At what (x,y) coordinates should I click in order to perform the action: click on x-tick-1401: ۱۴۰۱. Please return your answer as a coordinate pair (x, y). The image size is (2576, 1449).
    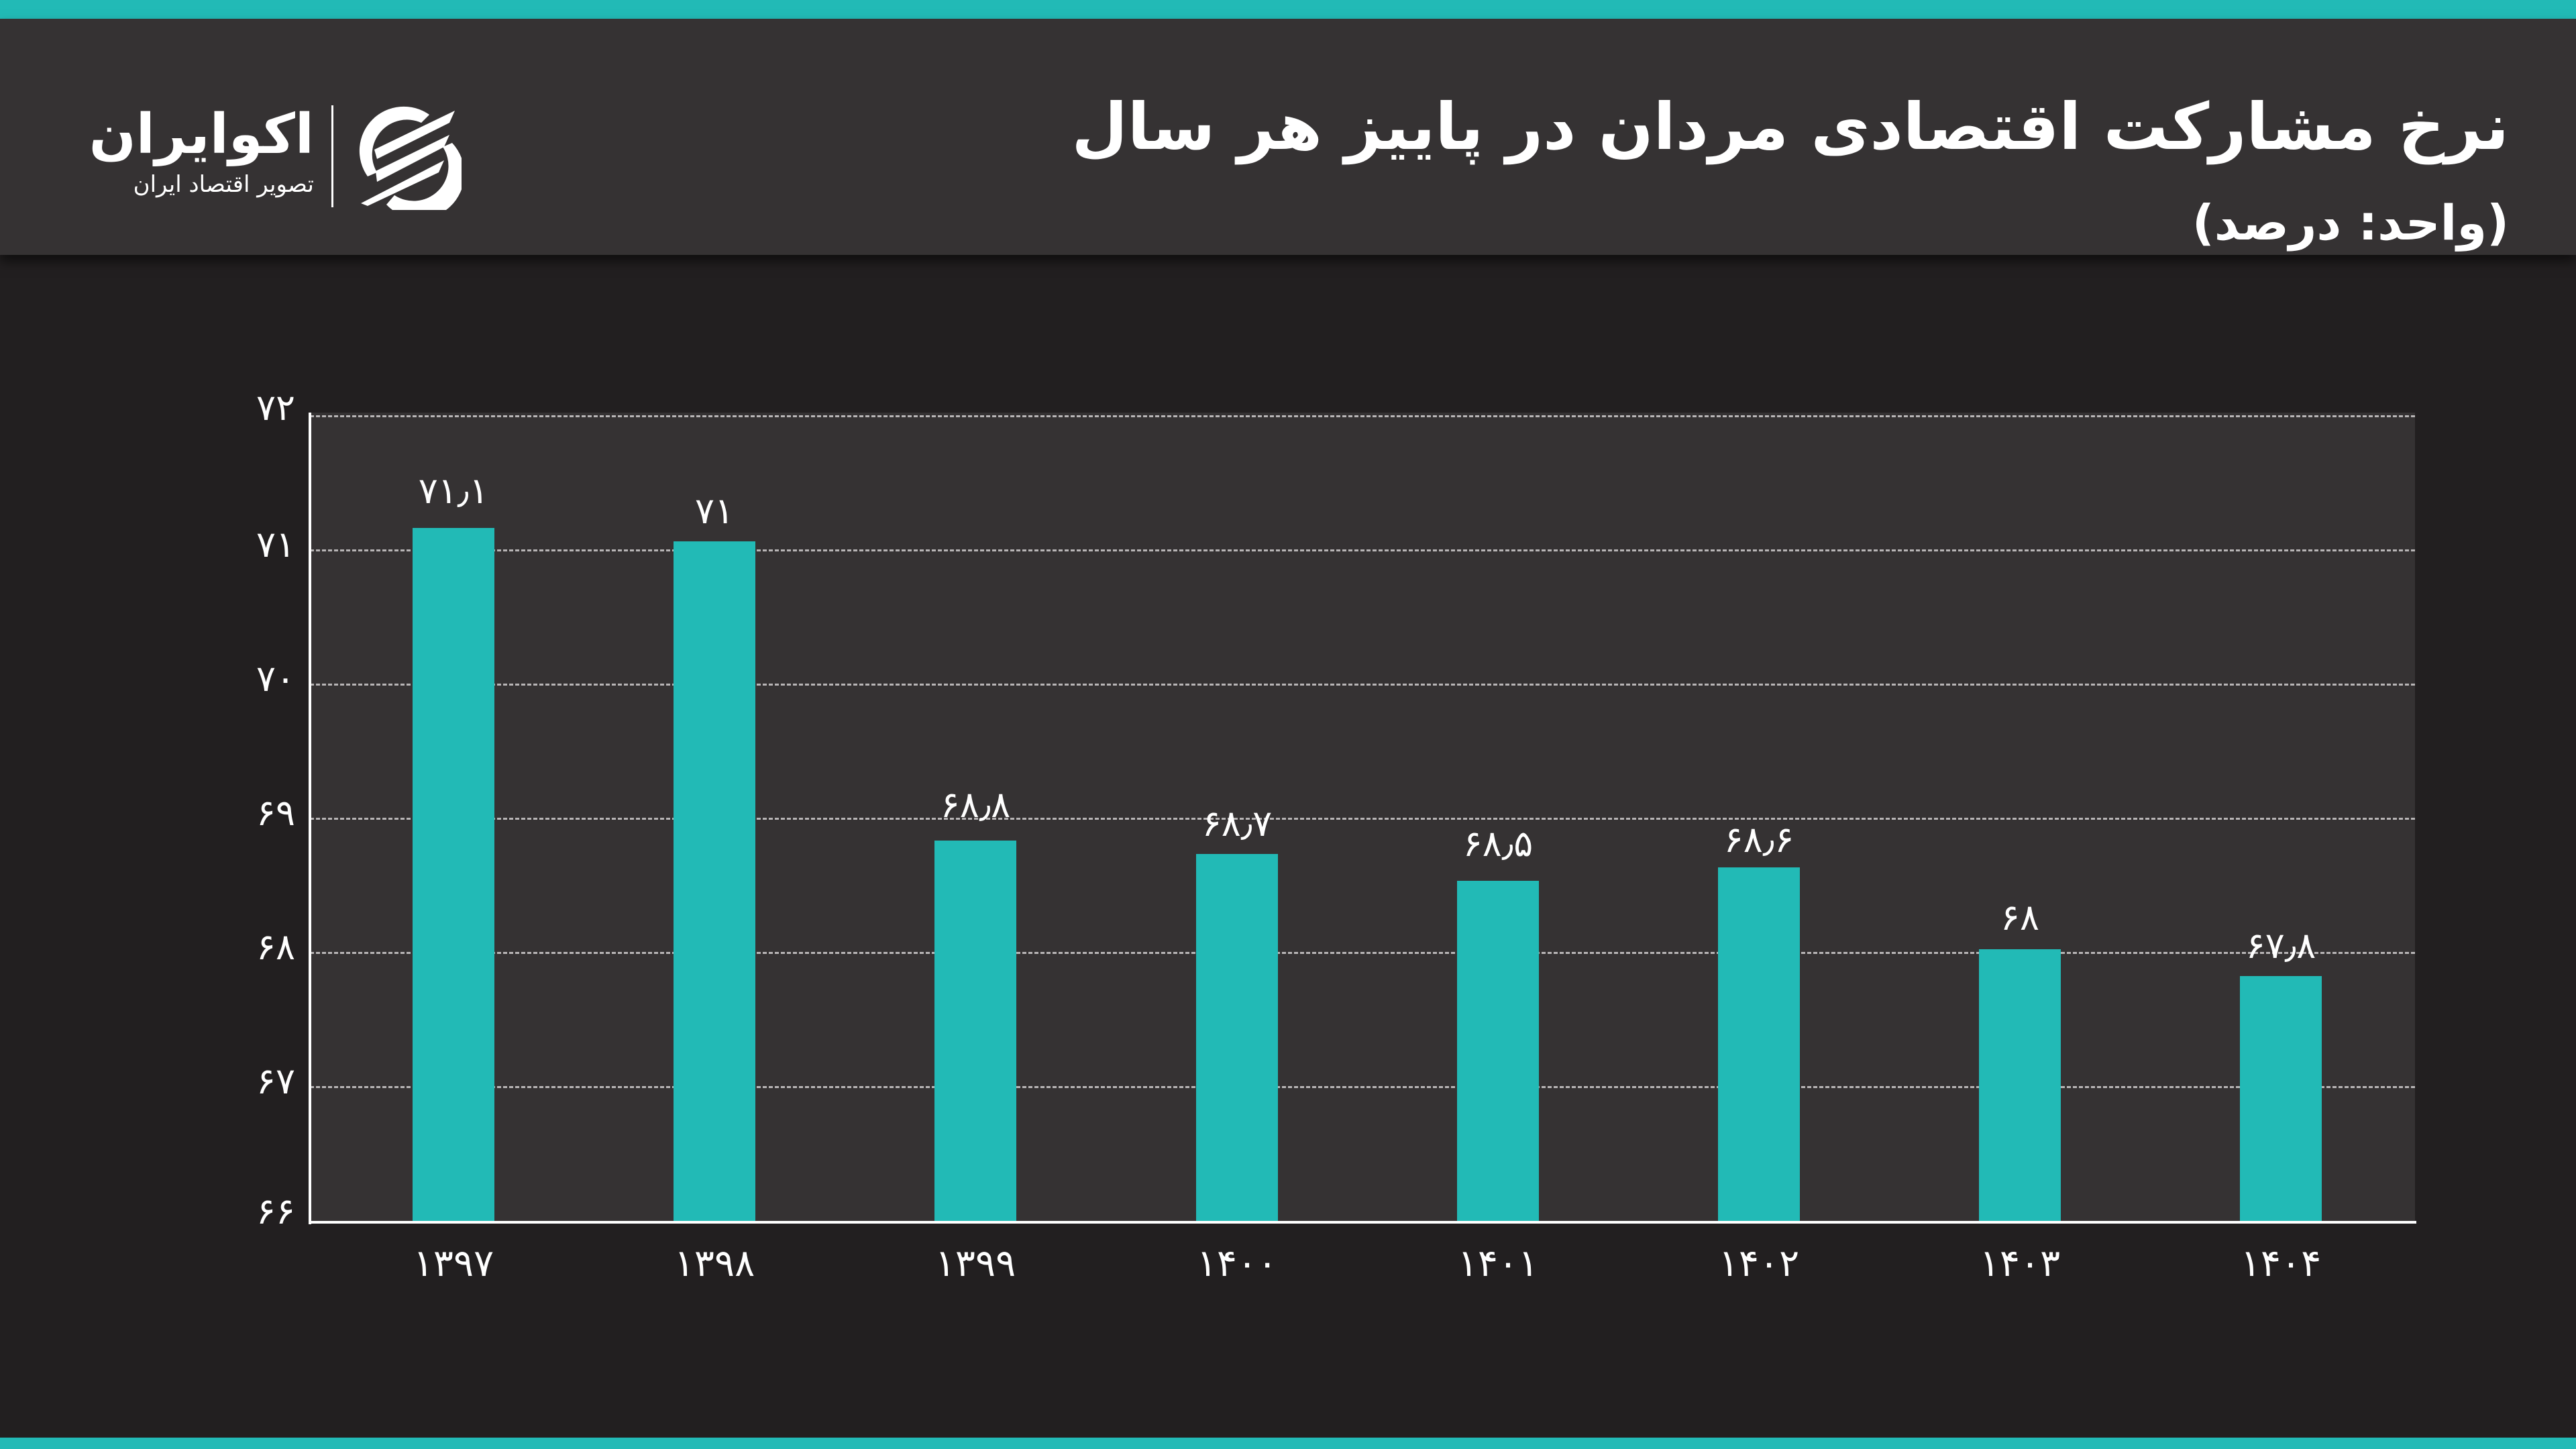
    Looking at the image, I should click on (1498, 1263).